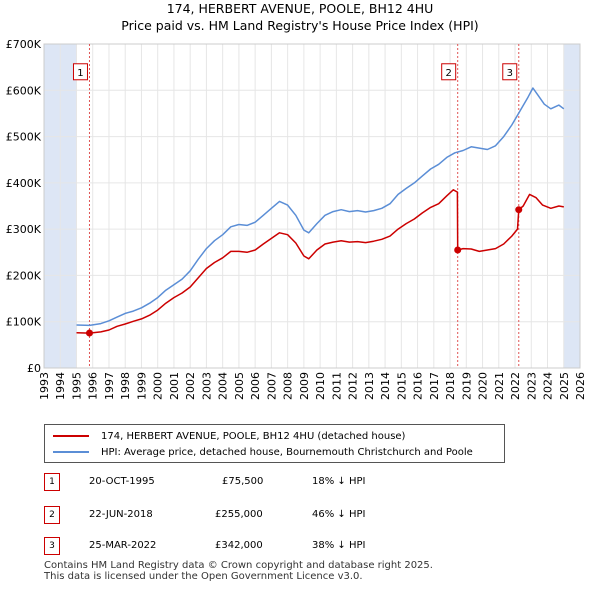 This screenshot has width=600, height=590. I want to click on y-tick-label: £600K, so click(24, 90).